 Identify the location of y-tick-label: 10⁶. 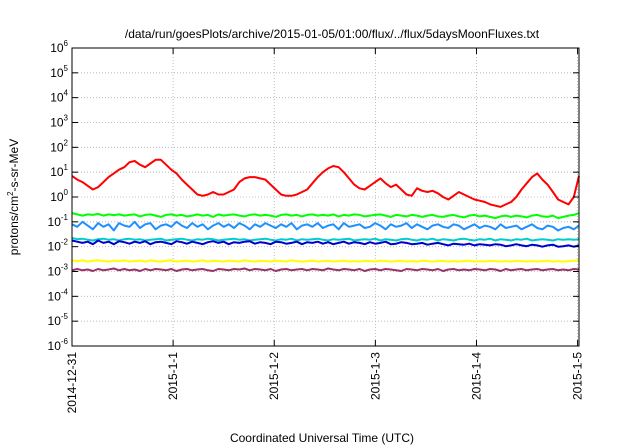
(59, 47).